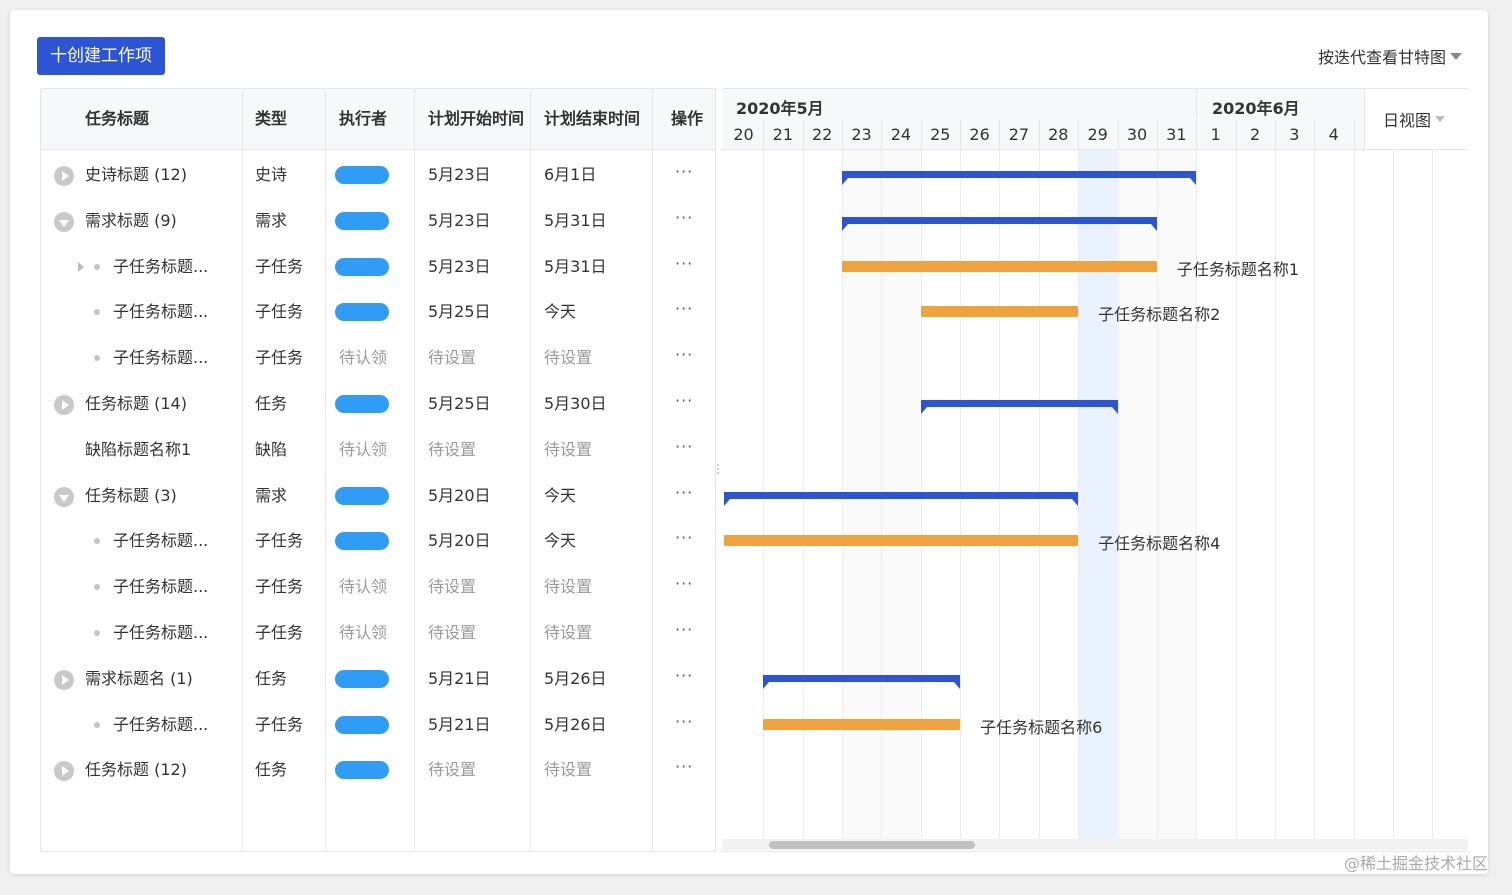 This screenshot has height=895, width=1512. Describe the element at coordinates (1390, 56) in the screenshot. I see `iteration-gantt-view-dropdown: 按迭代查看甘特图` at that location.